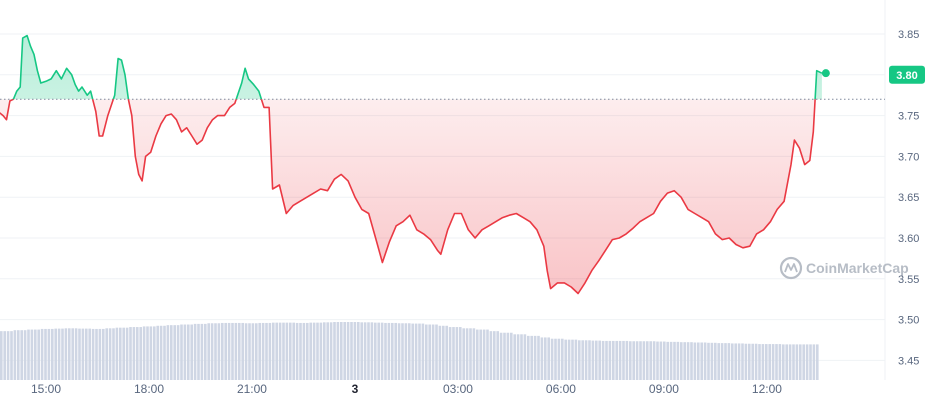  I want to click on y-tick-label: 3.75, so click(908, 117).